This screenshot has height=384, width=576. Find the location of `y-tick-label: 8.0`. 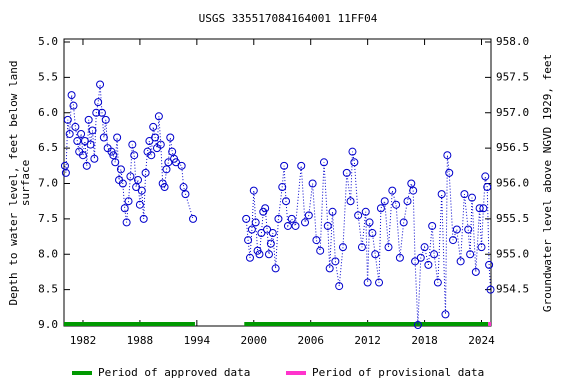

y-tick-label: 8.0 is located at coordinates (48, 253).